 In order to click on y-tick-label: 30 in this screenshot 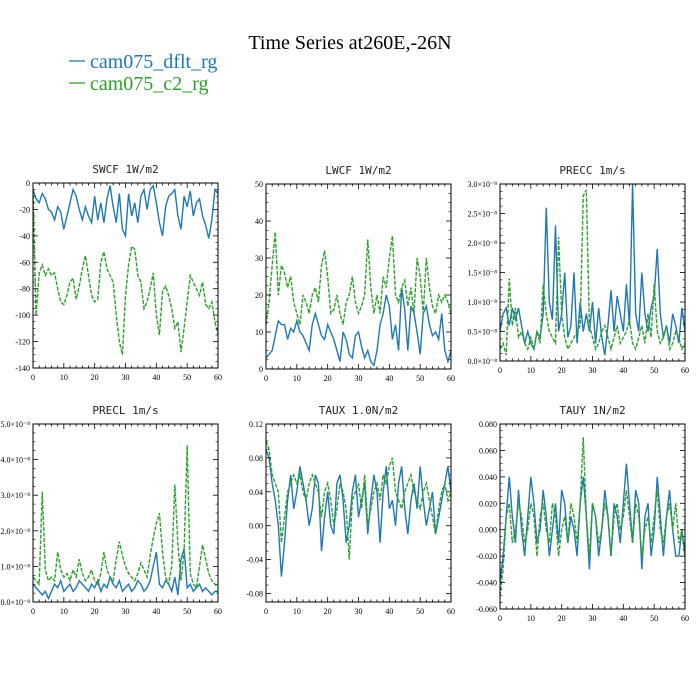, I will do `click(259, 258)`.